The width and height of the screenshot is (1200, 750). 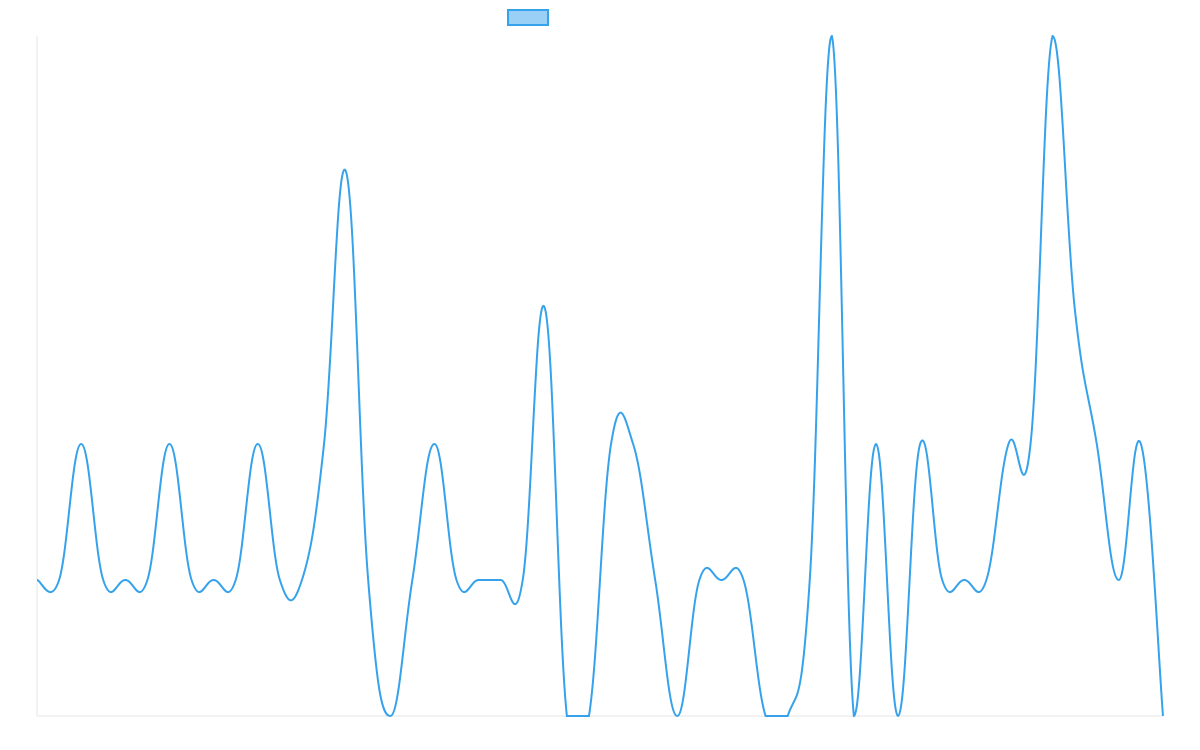 What do you see at coordinates (528, 17) in the screenshot?
I see `legend-swatch` at bounding box center [528, 17].